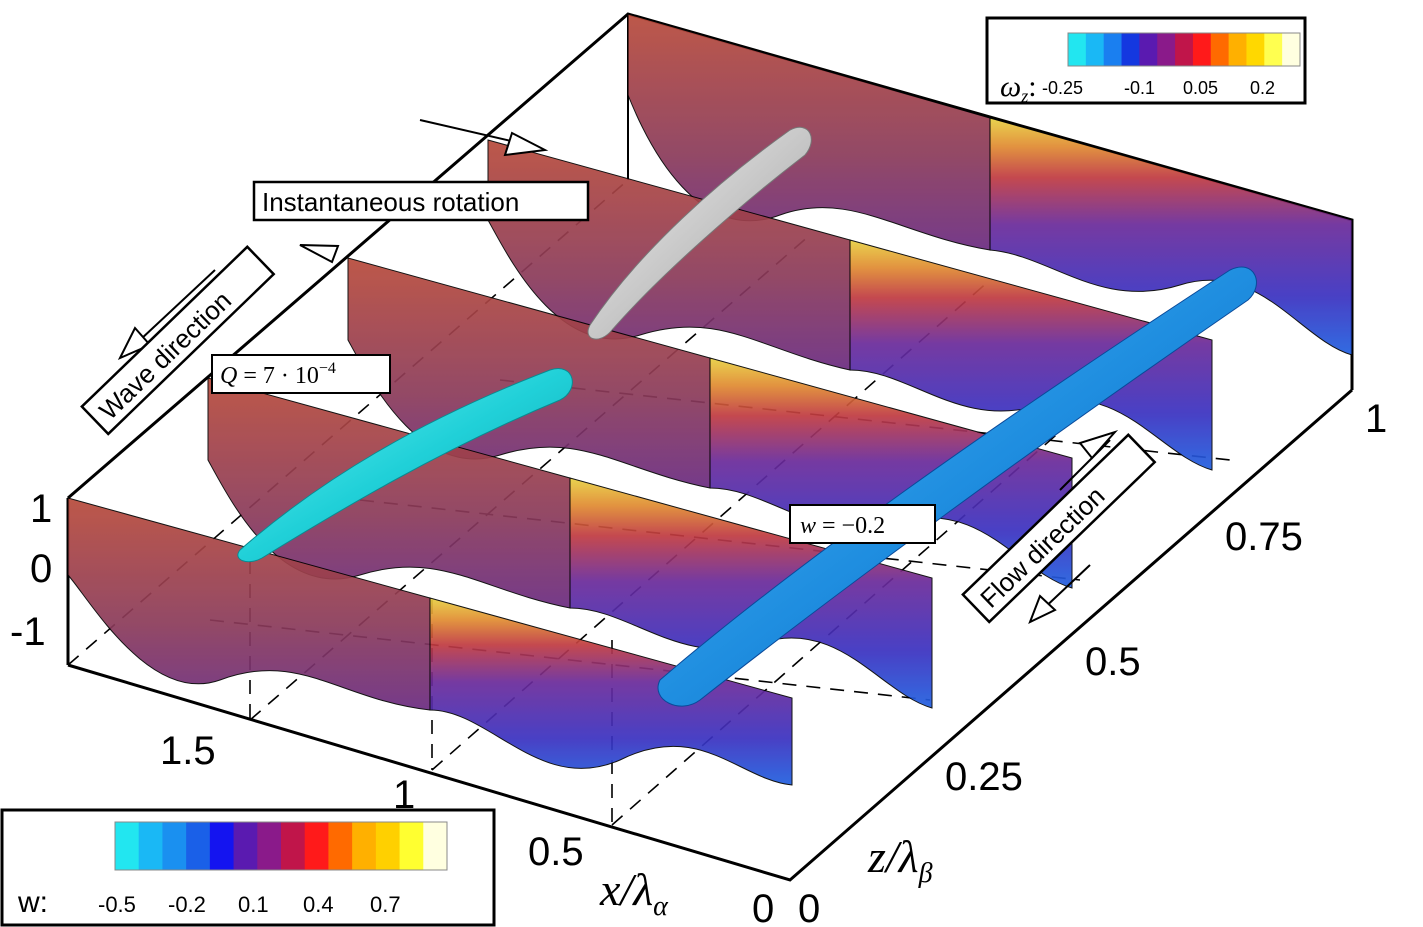  I want to click on colorbar-w-tick: -0.2, so click(187, 904).